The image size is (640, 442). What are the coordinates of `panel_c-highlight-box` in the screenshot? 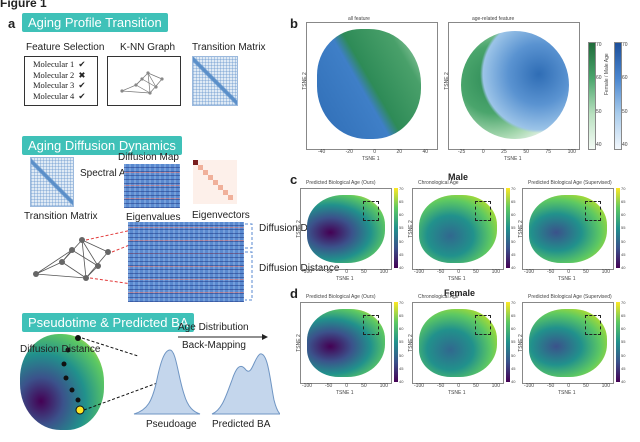 It's located at (371, 211).